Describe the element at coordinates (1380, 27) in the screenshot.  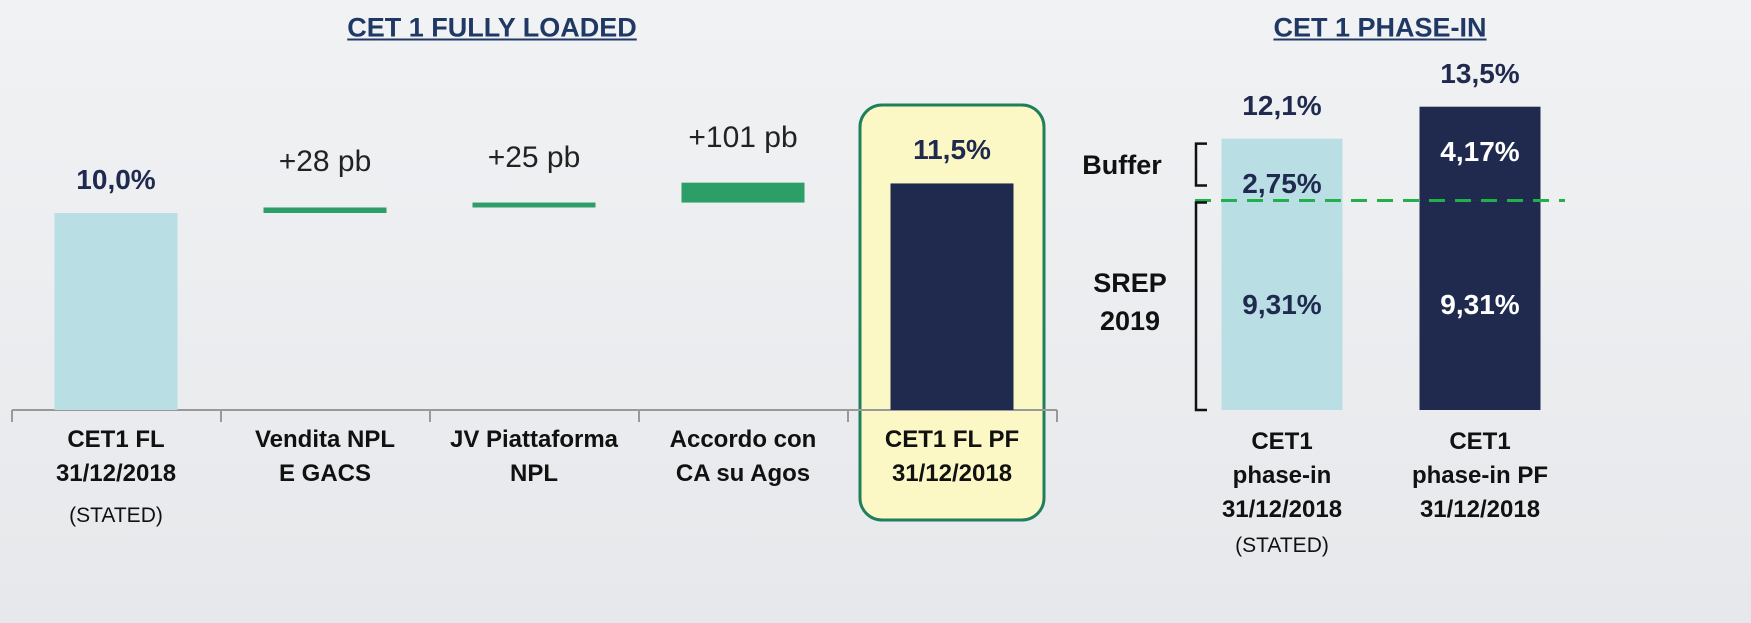
I see `chart-title: CET 1 PHASE-IN` at that location.